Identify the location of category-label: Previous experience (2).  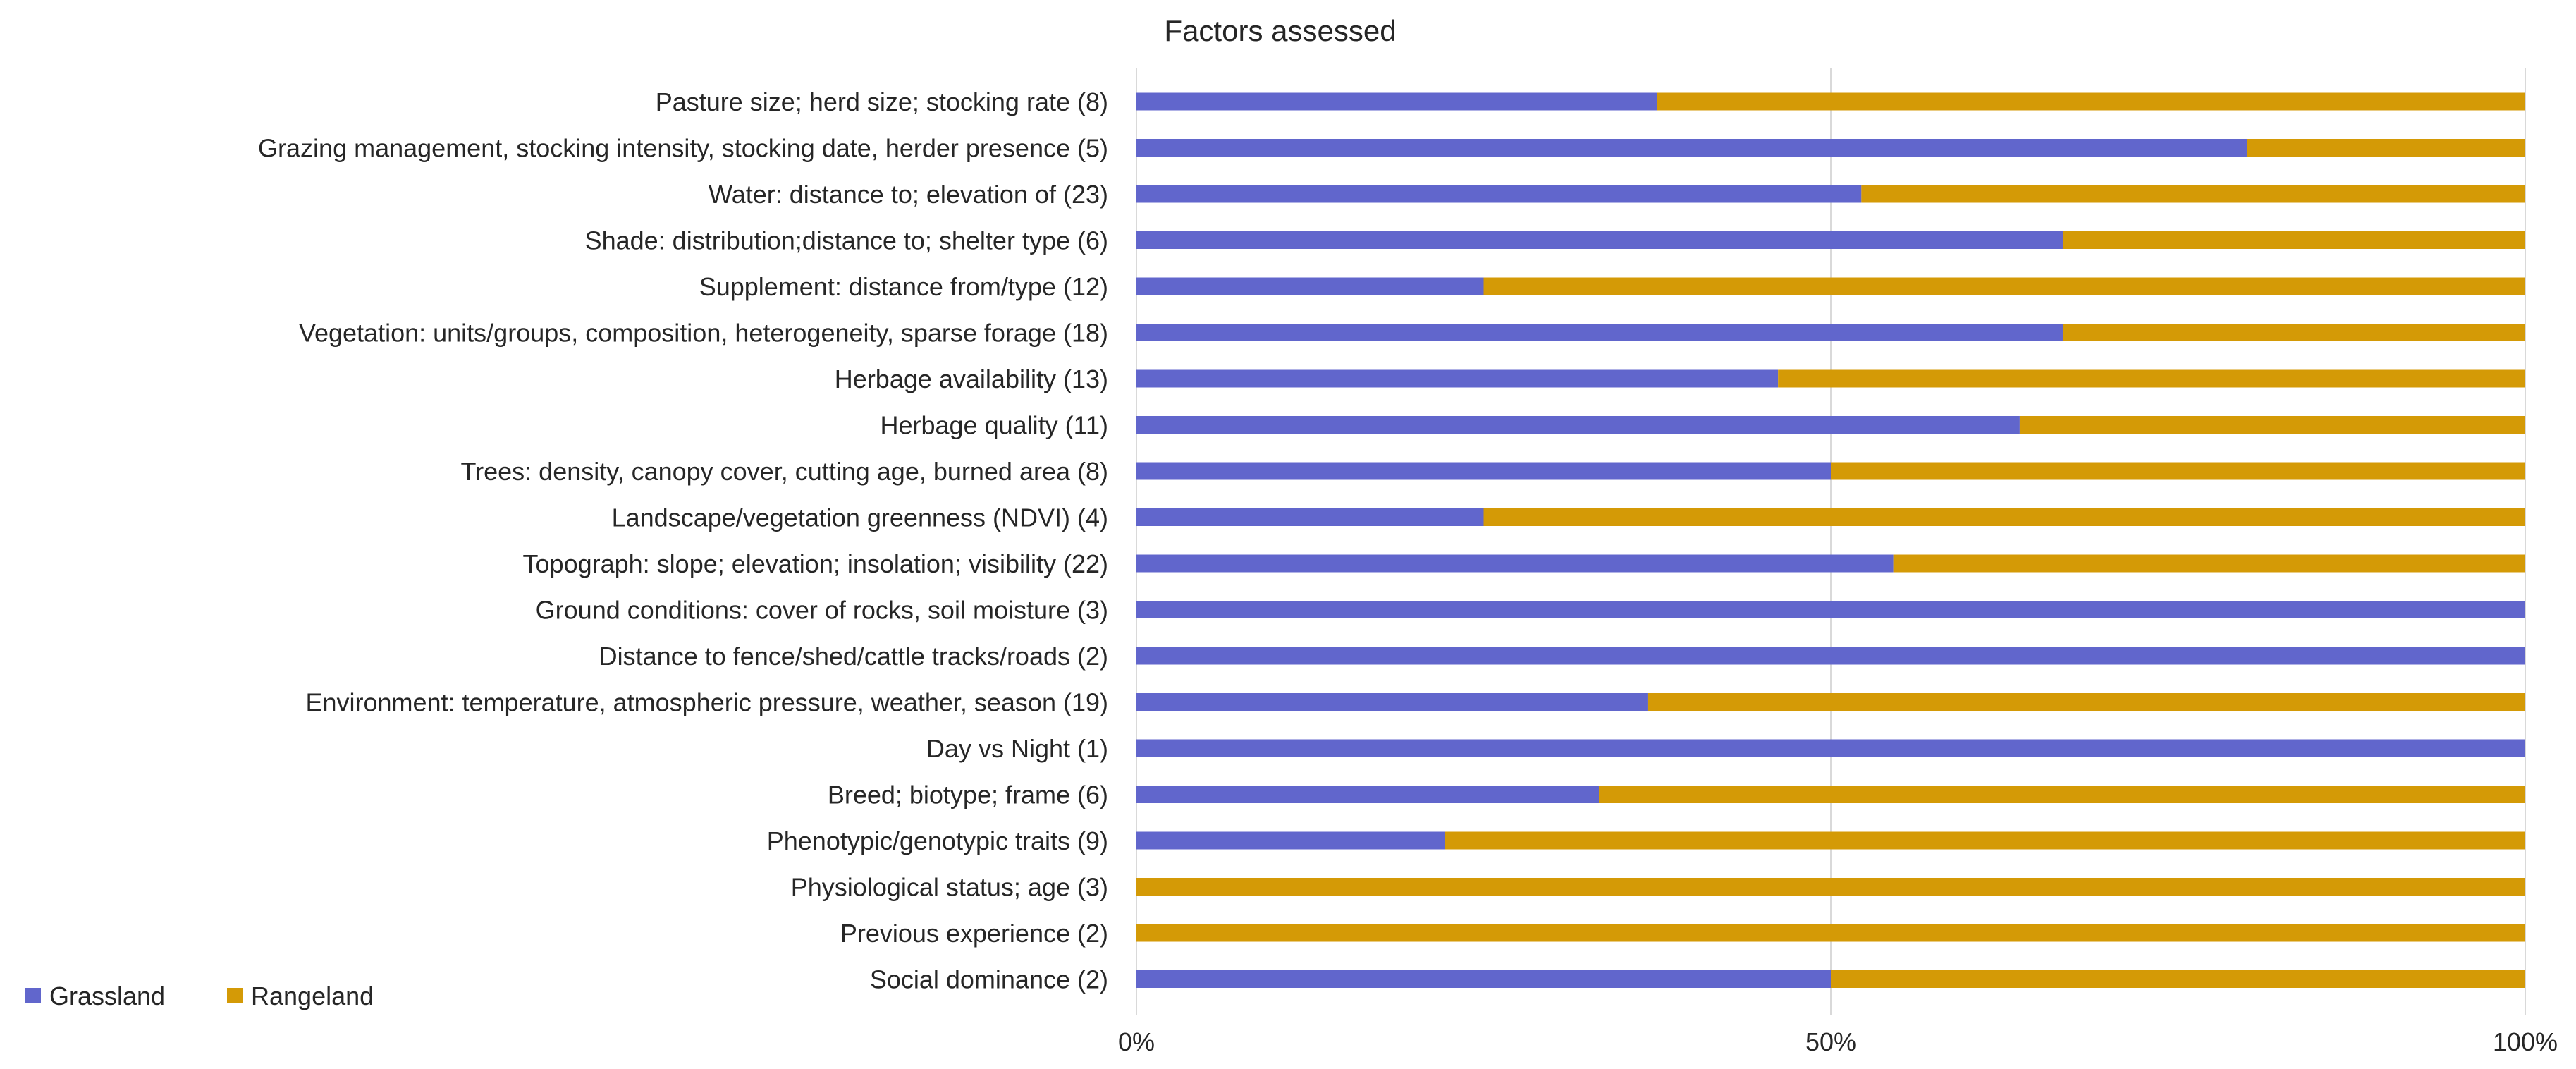
(974, 934).